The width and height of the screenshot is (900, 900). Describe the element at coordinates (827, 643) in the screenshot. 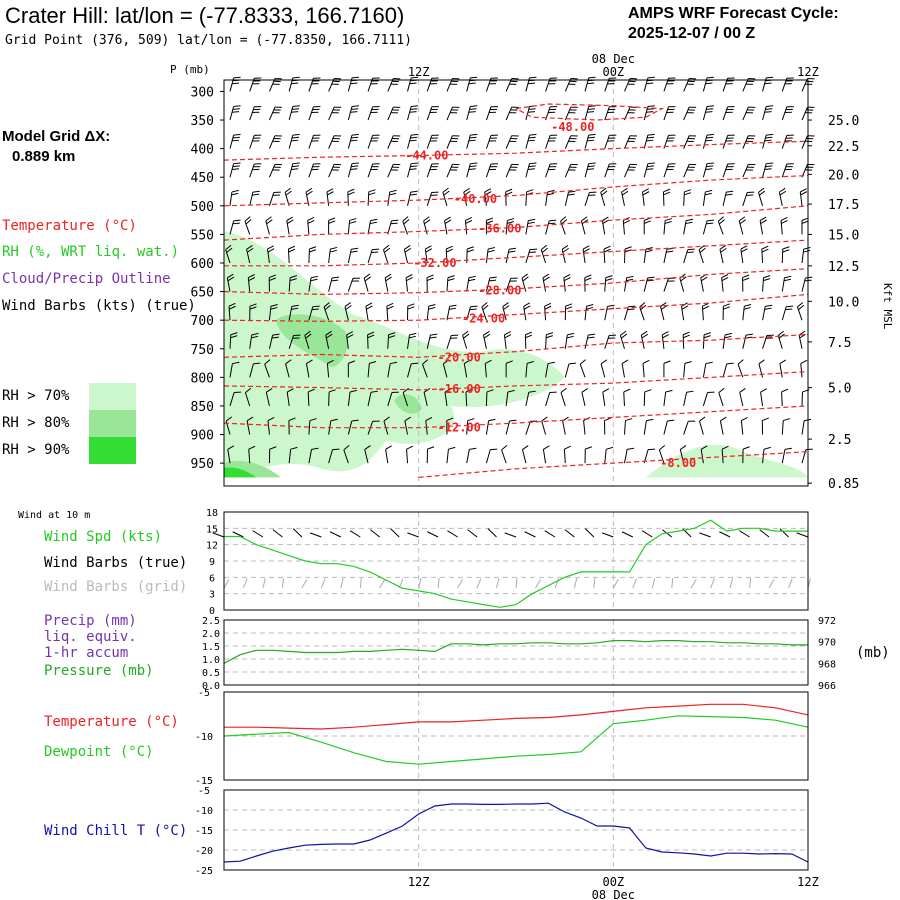

I see `pressure-tick-label-right: 970` at that location.